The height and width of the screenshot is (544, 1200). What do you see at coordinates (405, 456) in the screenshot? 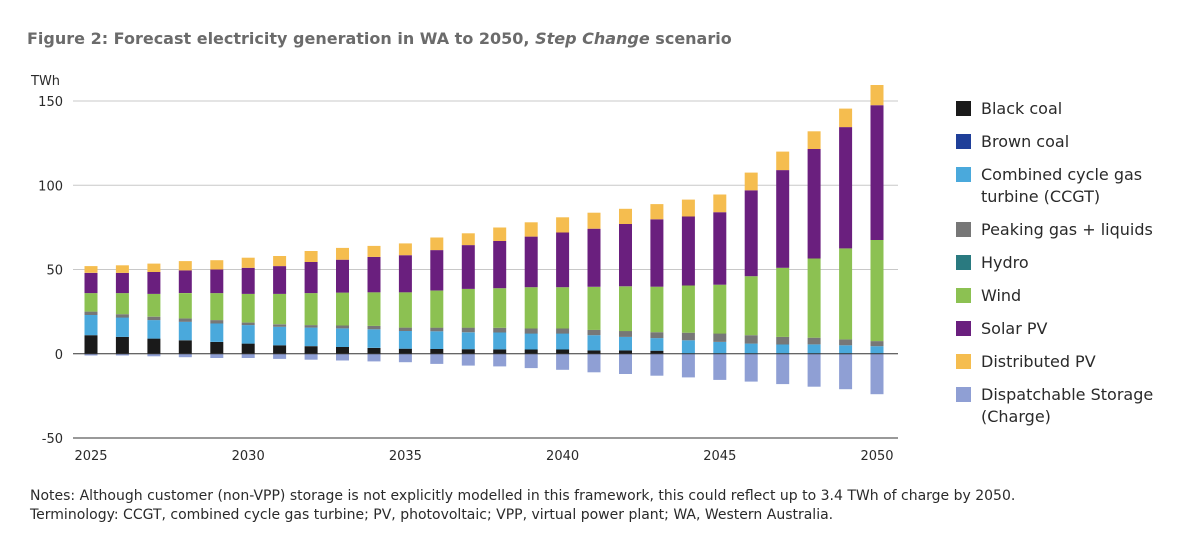
I see `x-tick-label: 2035` at bounding box center [405, 456].